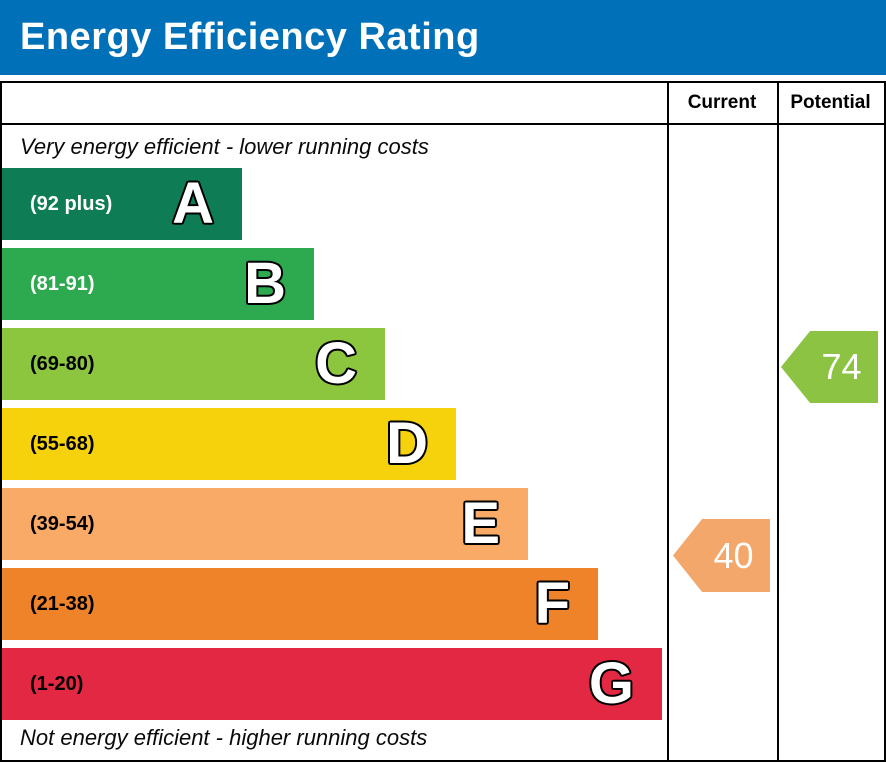 This screenshot has height=764, width=886. Describe the element at coordinates (158, 284) in the screenshot. I see `band-row-B: (81-91) B` at that location.